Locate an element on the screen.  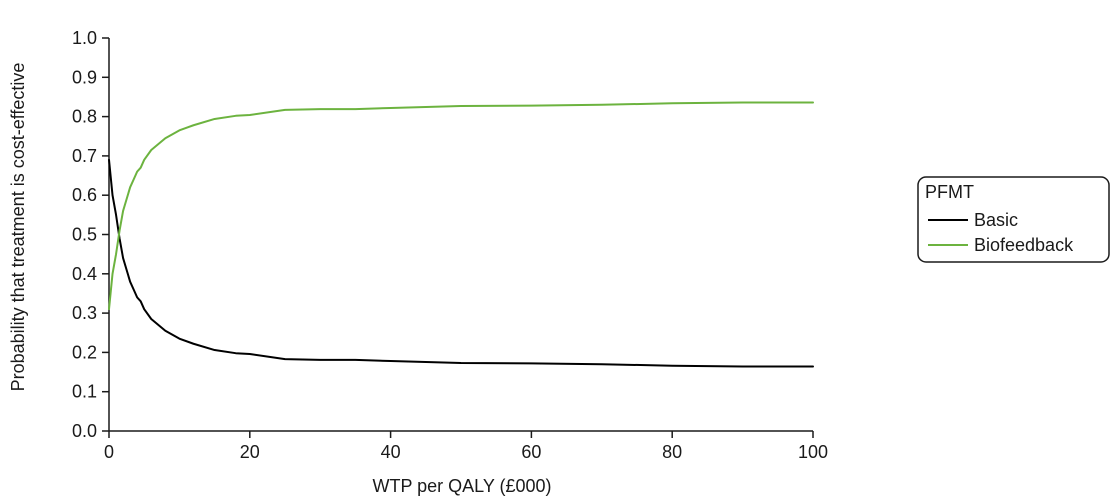
legend: PFMT Basic Biofeedback is located at coordinates (1013, 219).